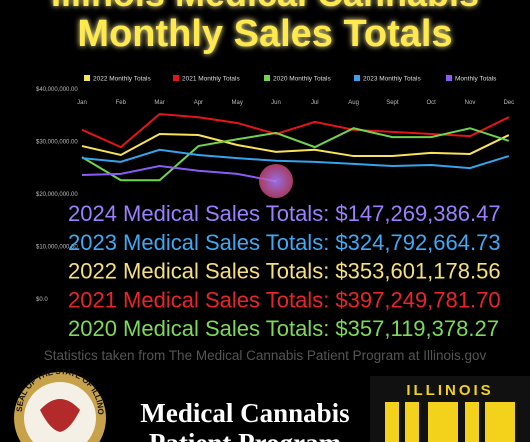  Describe the element at coordinates (57, 248) in the screenshot. I see `y-tick-label: $10,000,000.00` at that location.